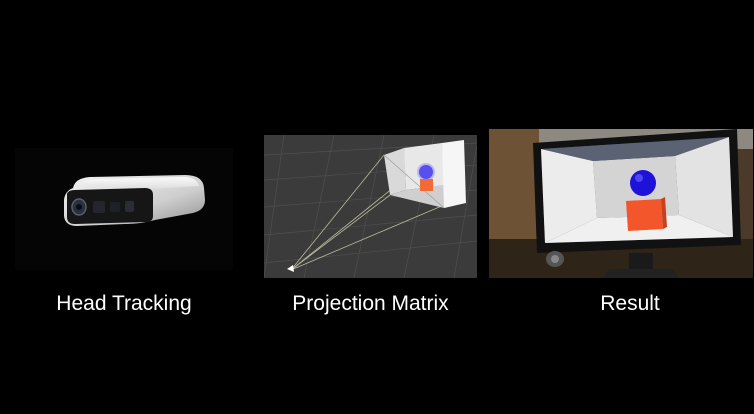 The height and width of the screenshot is (414, 754). I want to click on caption-result: Result, so click(630, 303).